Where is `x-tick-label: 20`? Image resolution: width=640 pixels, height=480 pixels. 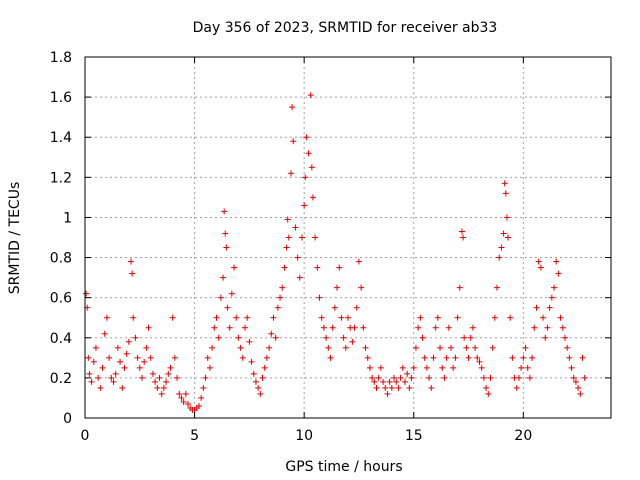
x-tick-label: 20 is located at coordinates (523, 436).